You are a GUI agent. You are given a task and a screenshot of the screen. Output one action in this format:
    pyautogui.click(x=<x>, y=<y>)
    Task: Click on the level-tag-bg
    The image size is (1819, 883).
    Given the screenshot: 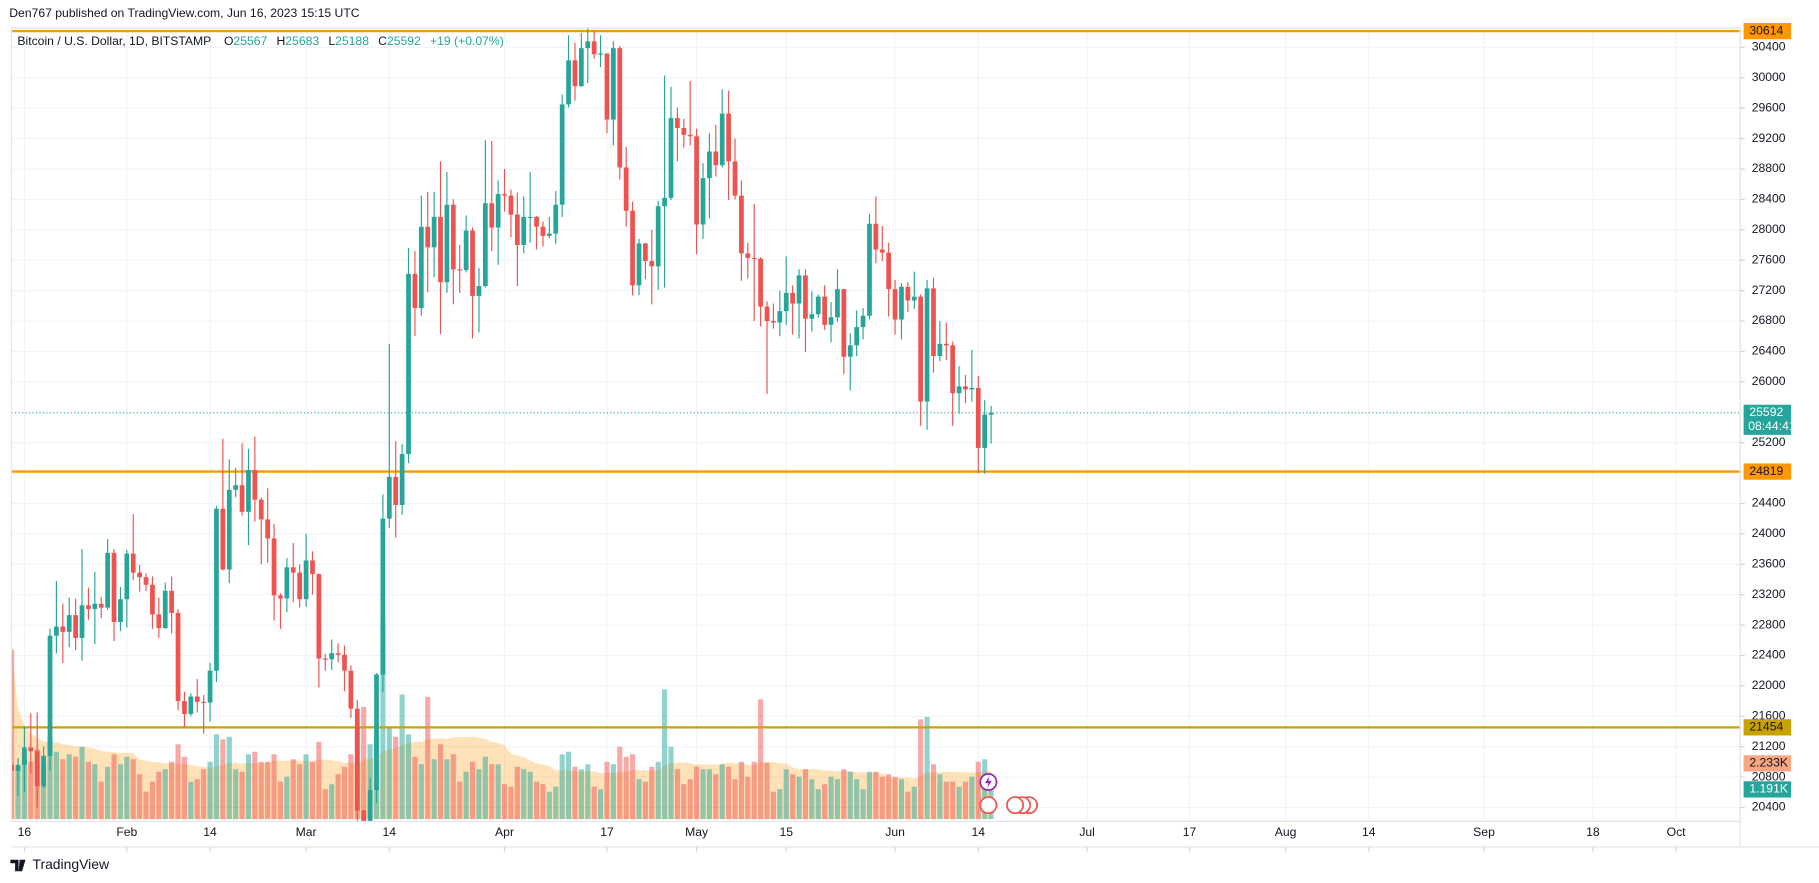 What is the action you would take?
    pyautogui.click(x=1767, y=31)
    